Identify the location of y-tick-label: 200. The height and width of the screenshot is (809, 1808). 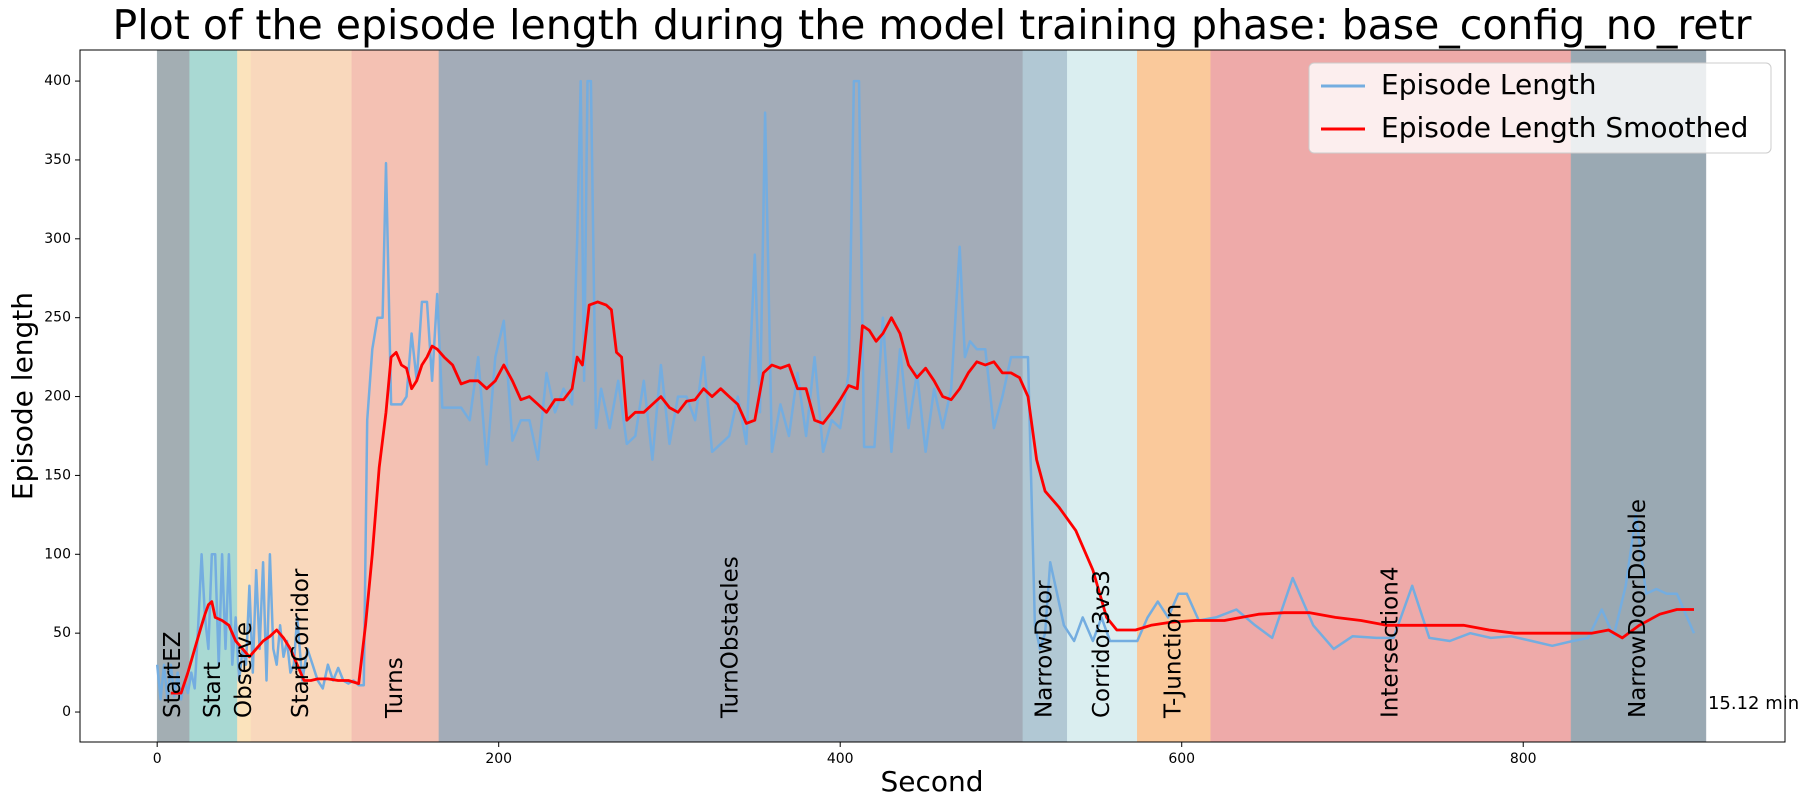
(57, 397).